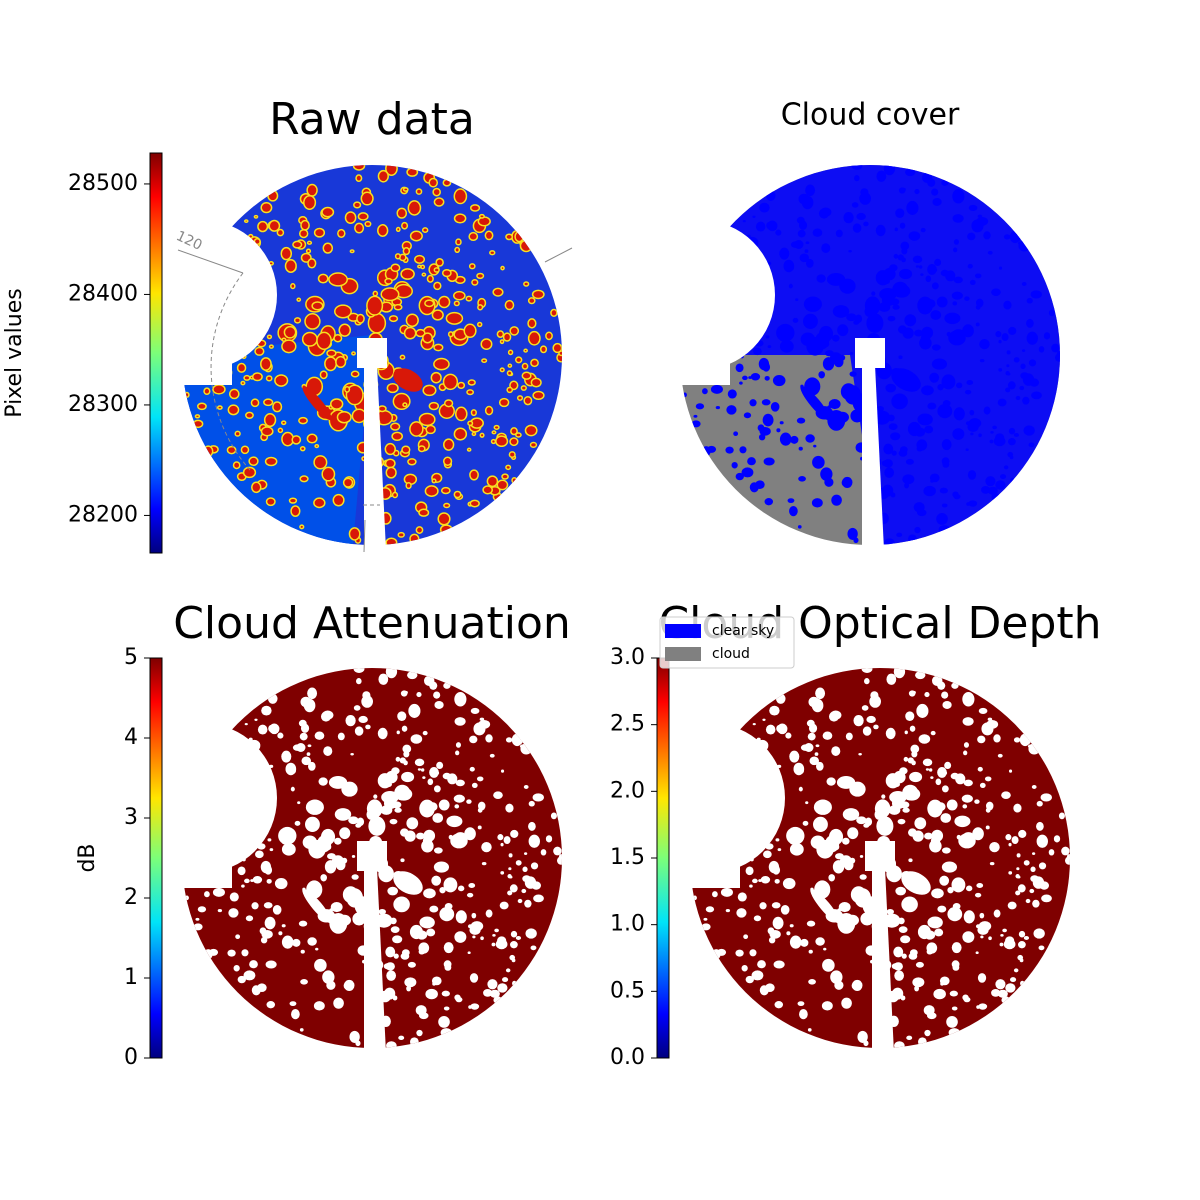 This screenshot has width=1200, height=1200. Describe the element at coordinates (700, 270) in the screenshot. I see `mask-notch` at that location.